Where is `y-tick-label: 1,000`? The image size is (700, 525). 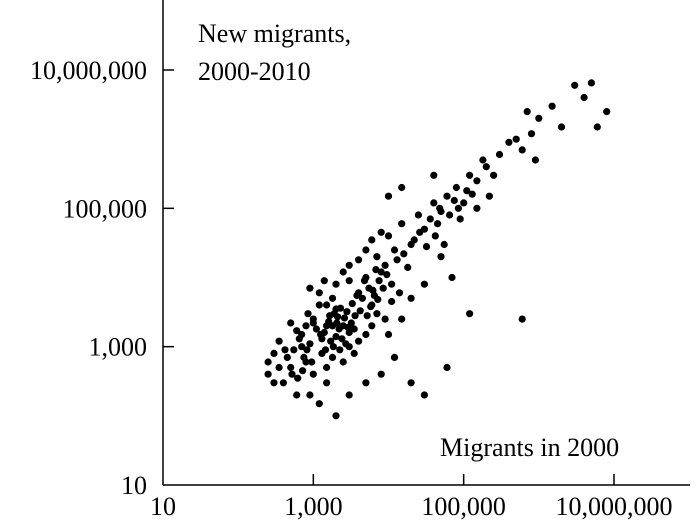 y-tick-label: 1,000 is located at coordinates (118, 347).